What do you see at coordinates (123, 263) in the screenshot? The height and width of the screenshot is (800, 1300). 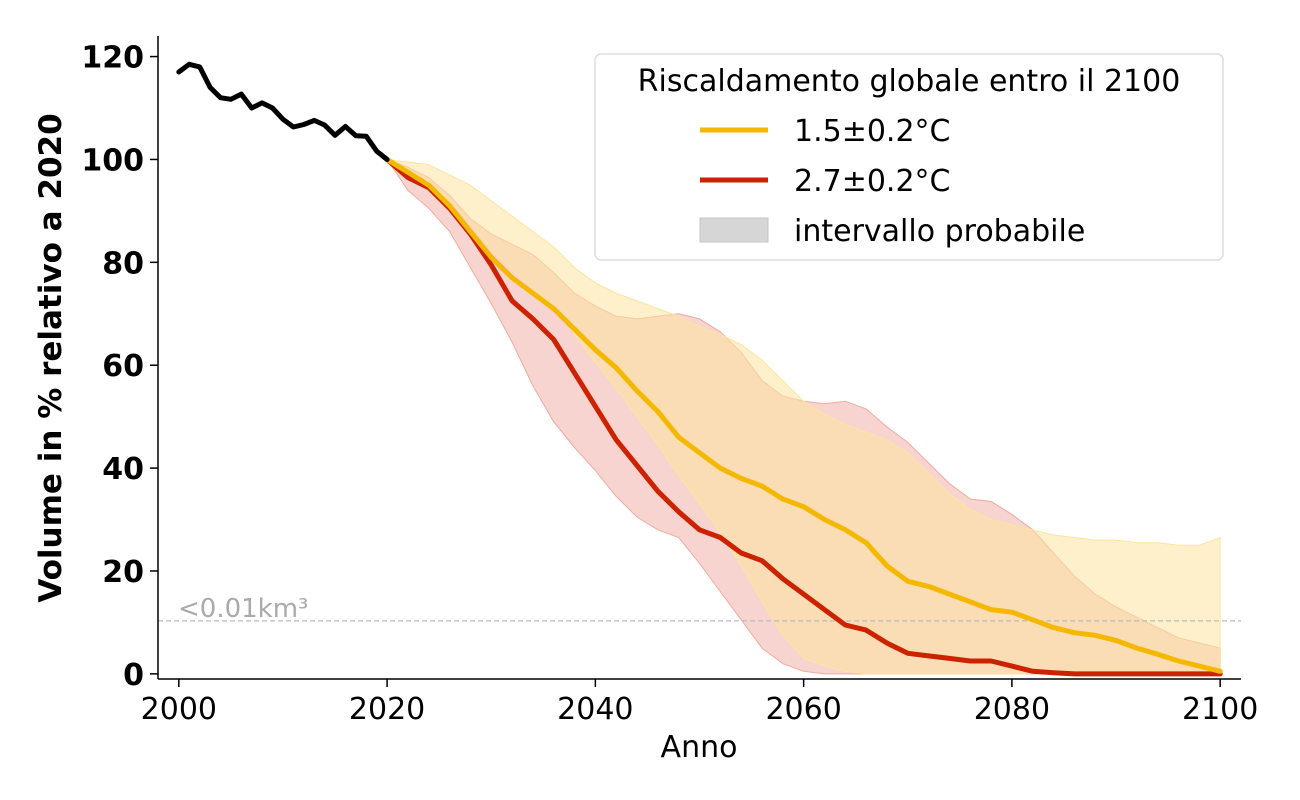 I see `y-tick-label: 80` at bounding box center [123, 263].